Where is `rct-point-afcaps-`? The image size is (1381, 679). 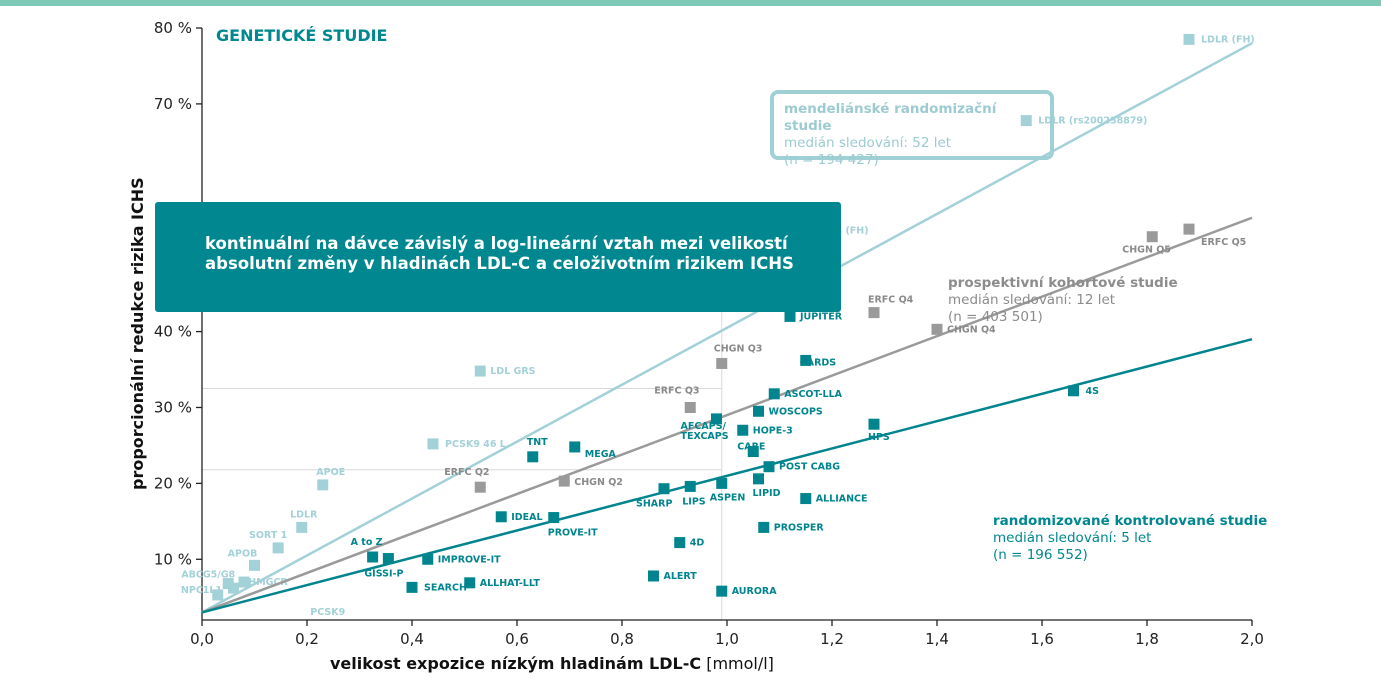
rct-point-afcaps- is located at coordinates (716, 419).